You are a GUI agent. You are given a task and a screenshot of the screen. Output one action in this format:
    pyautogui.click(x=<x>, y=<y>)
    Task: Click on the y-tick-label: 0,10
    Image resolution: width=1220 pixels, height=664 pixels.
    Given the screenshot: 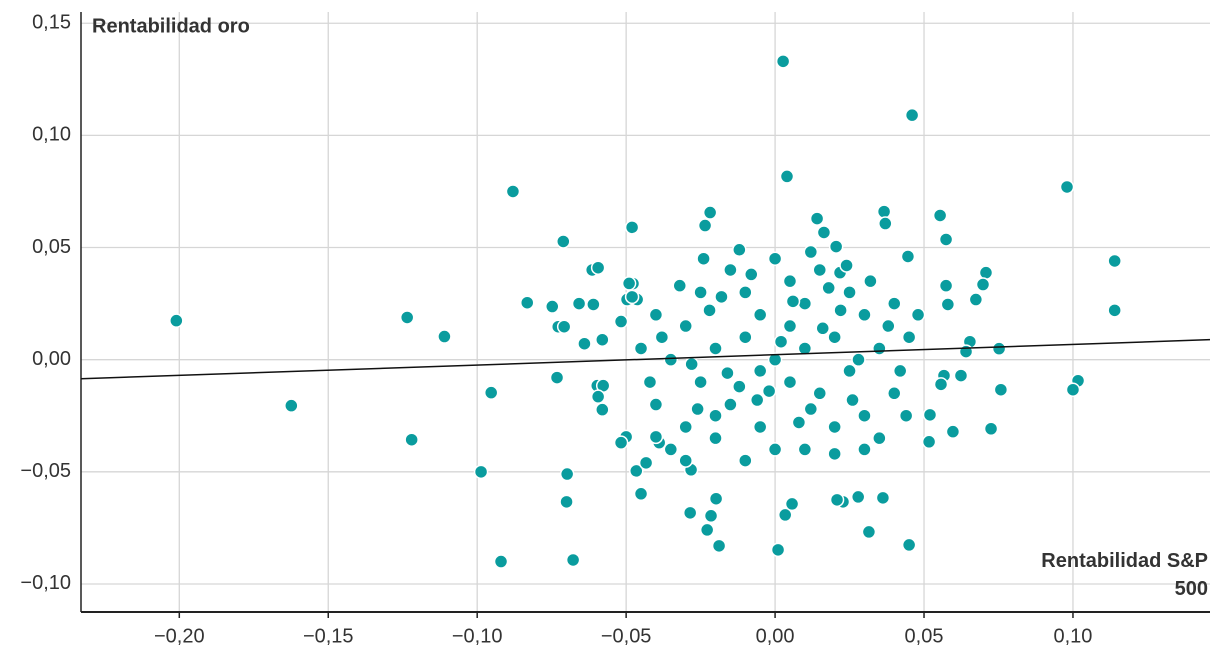 What is the action you would take?
    pyautogui.click(x=51, y=135)
    